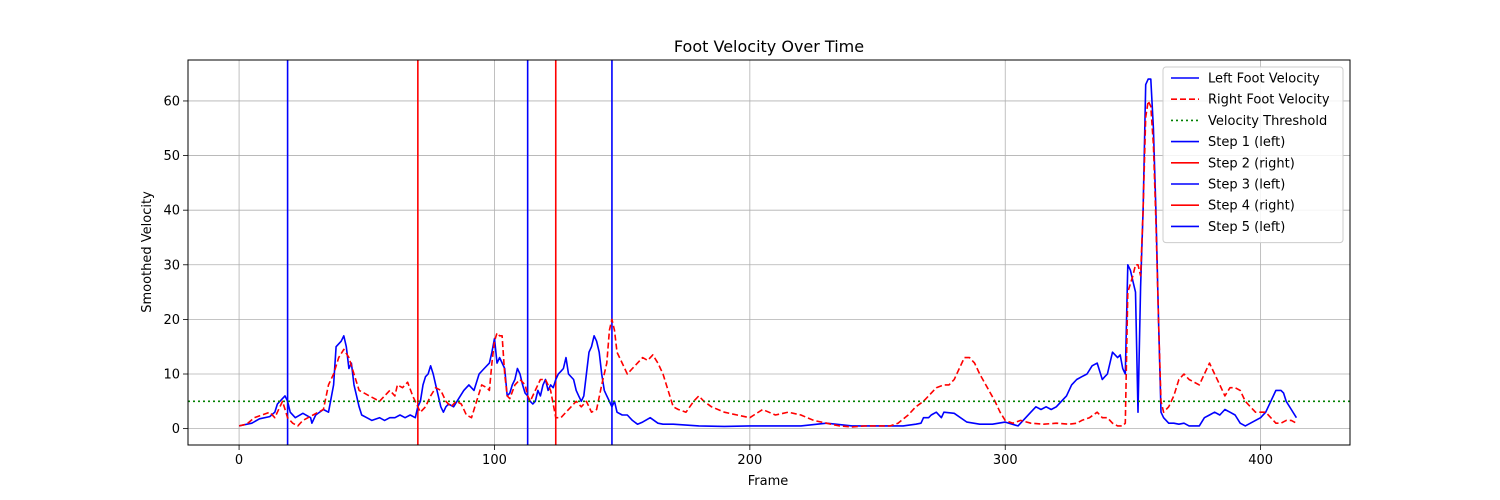  Describe the element at coordinates (171, 156) in the screenshot. I see `y-tick-label: 50` at that location.